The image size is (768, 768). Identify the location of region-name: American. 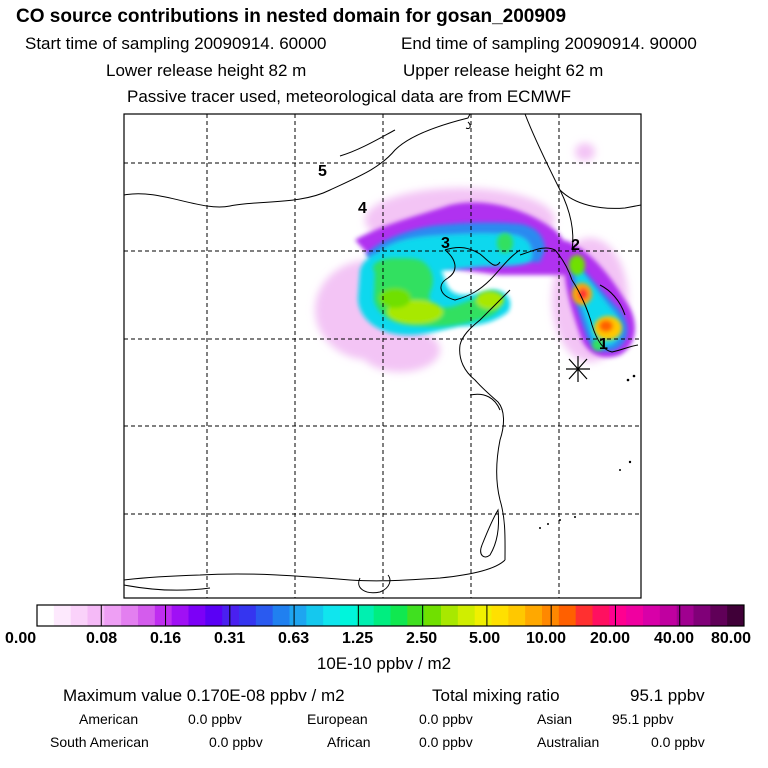
(109, 719).